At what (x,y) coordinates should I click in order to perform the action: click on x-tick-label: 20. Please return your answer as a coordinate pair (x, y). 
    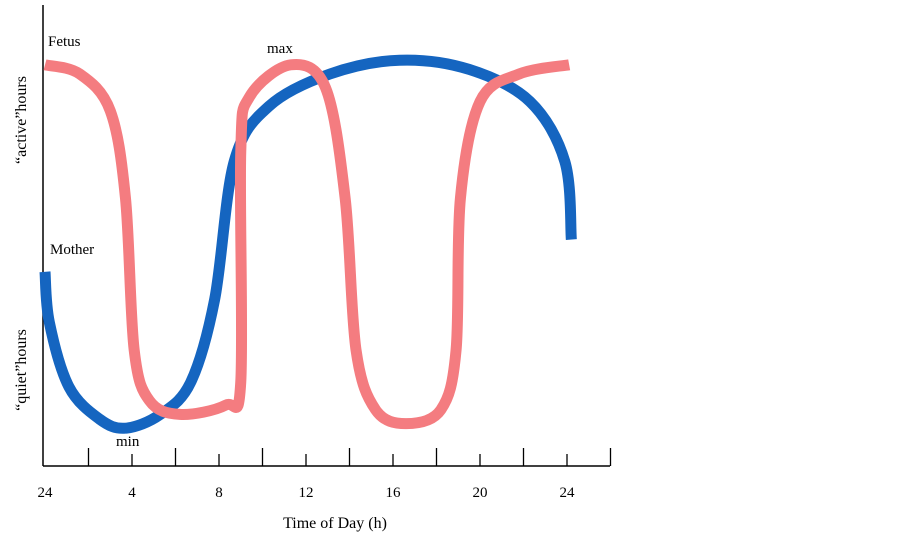
    Looking at the image, I should click on (480, 493).